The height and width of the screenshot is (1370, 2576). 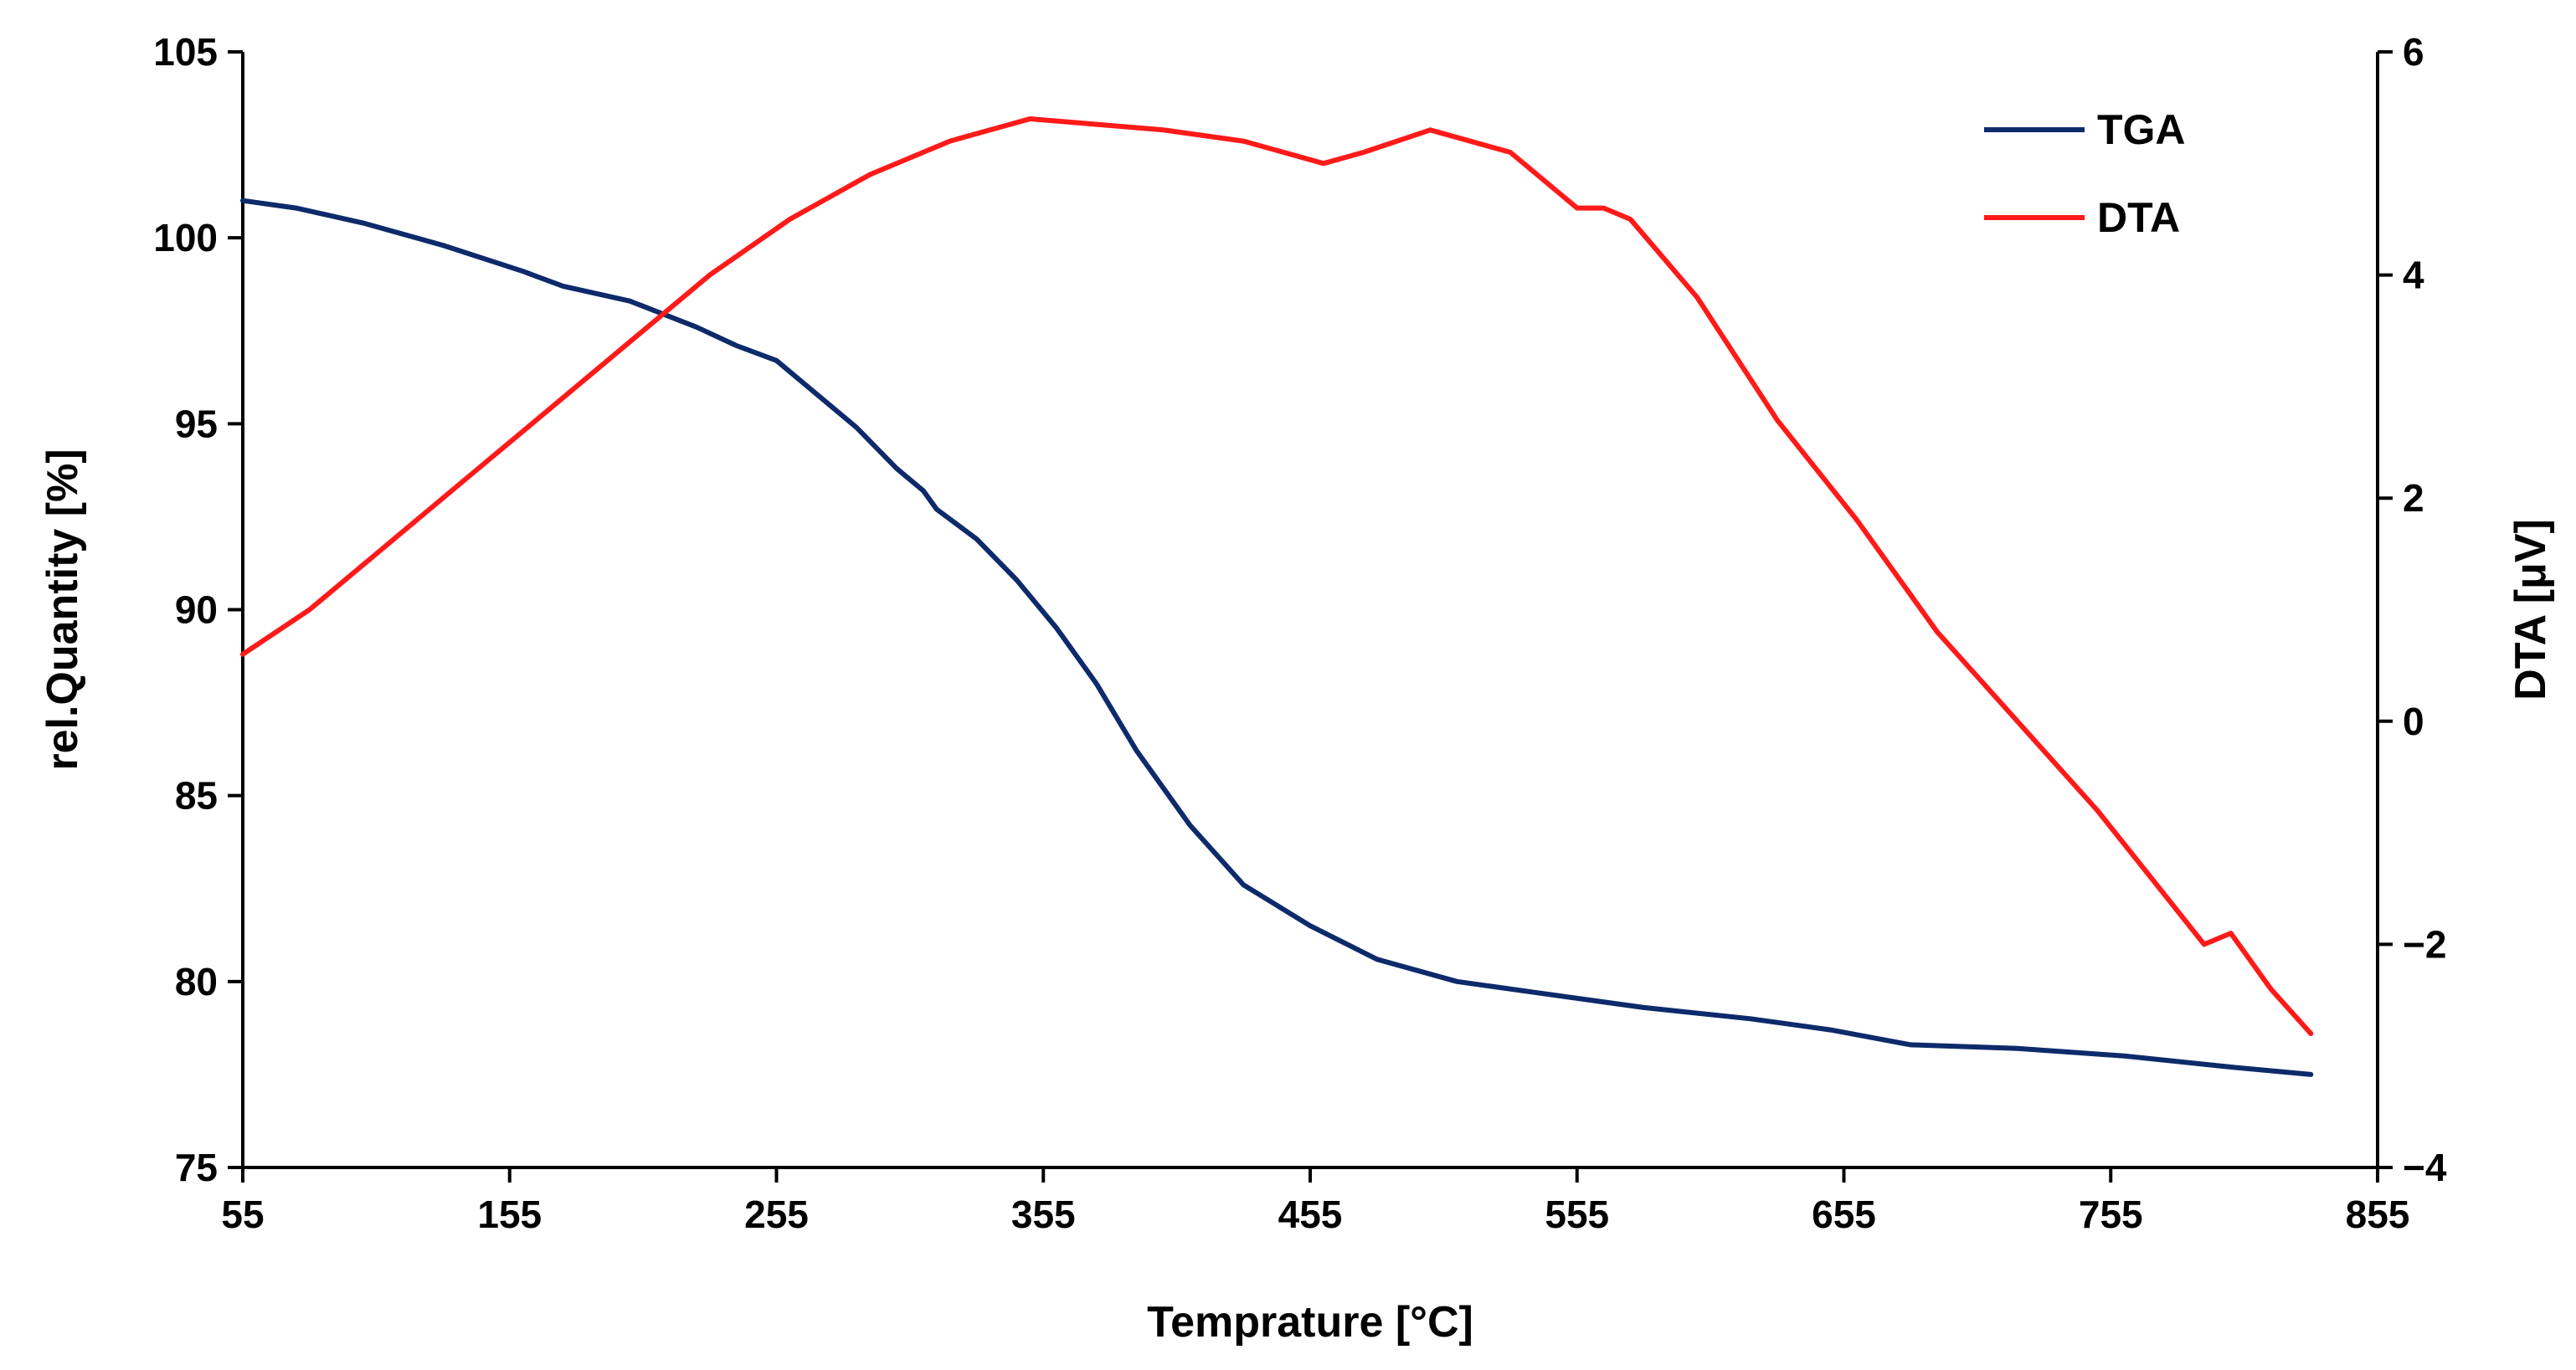 I want to click on x-tick-label: 855, so click(x=2378, y=1215).